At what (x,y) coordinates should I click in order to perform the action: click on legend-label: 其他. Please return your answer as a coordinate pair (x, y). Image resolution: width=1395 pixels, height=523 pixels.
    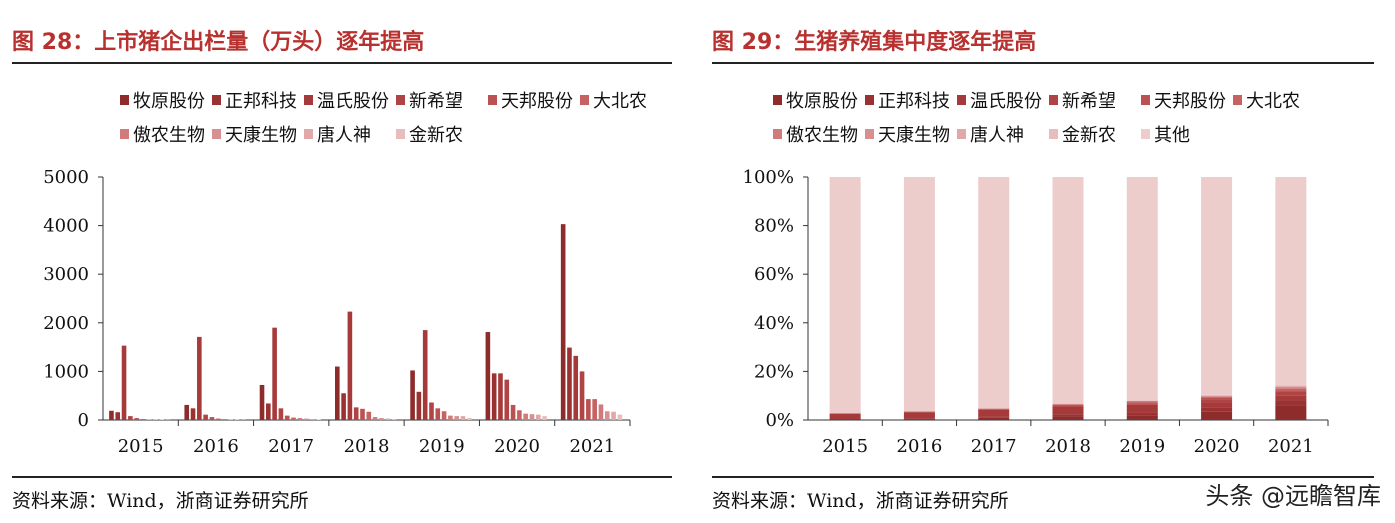
    Looking at the image, I should click on (1172, 135).